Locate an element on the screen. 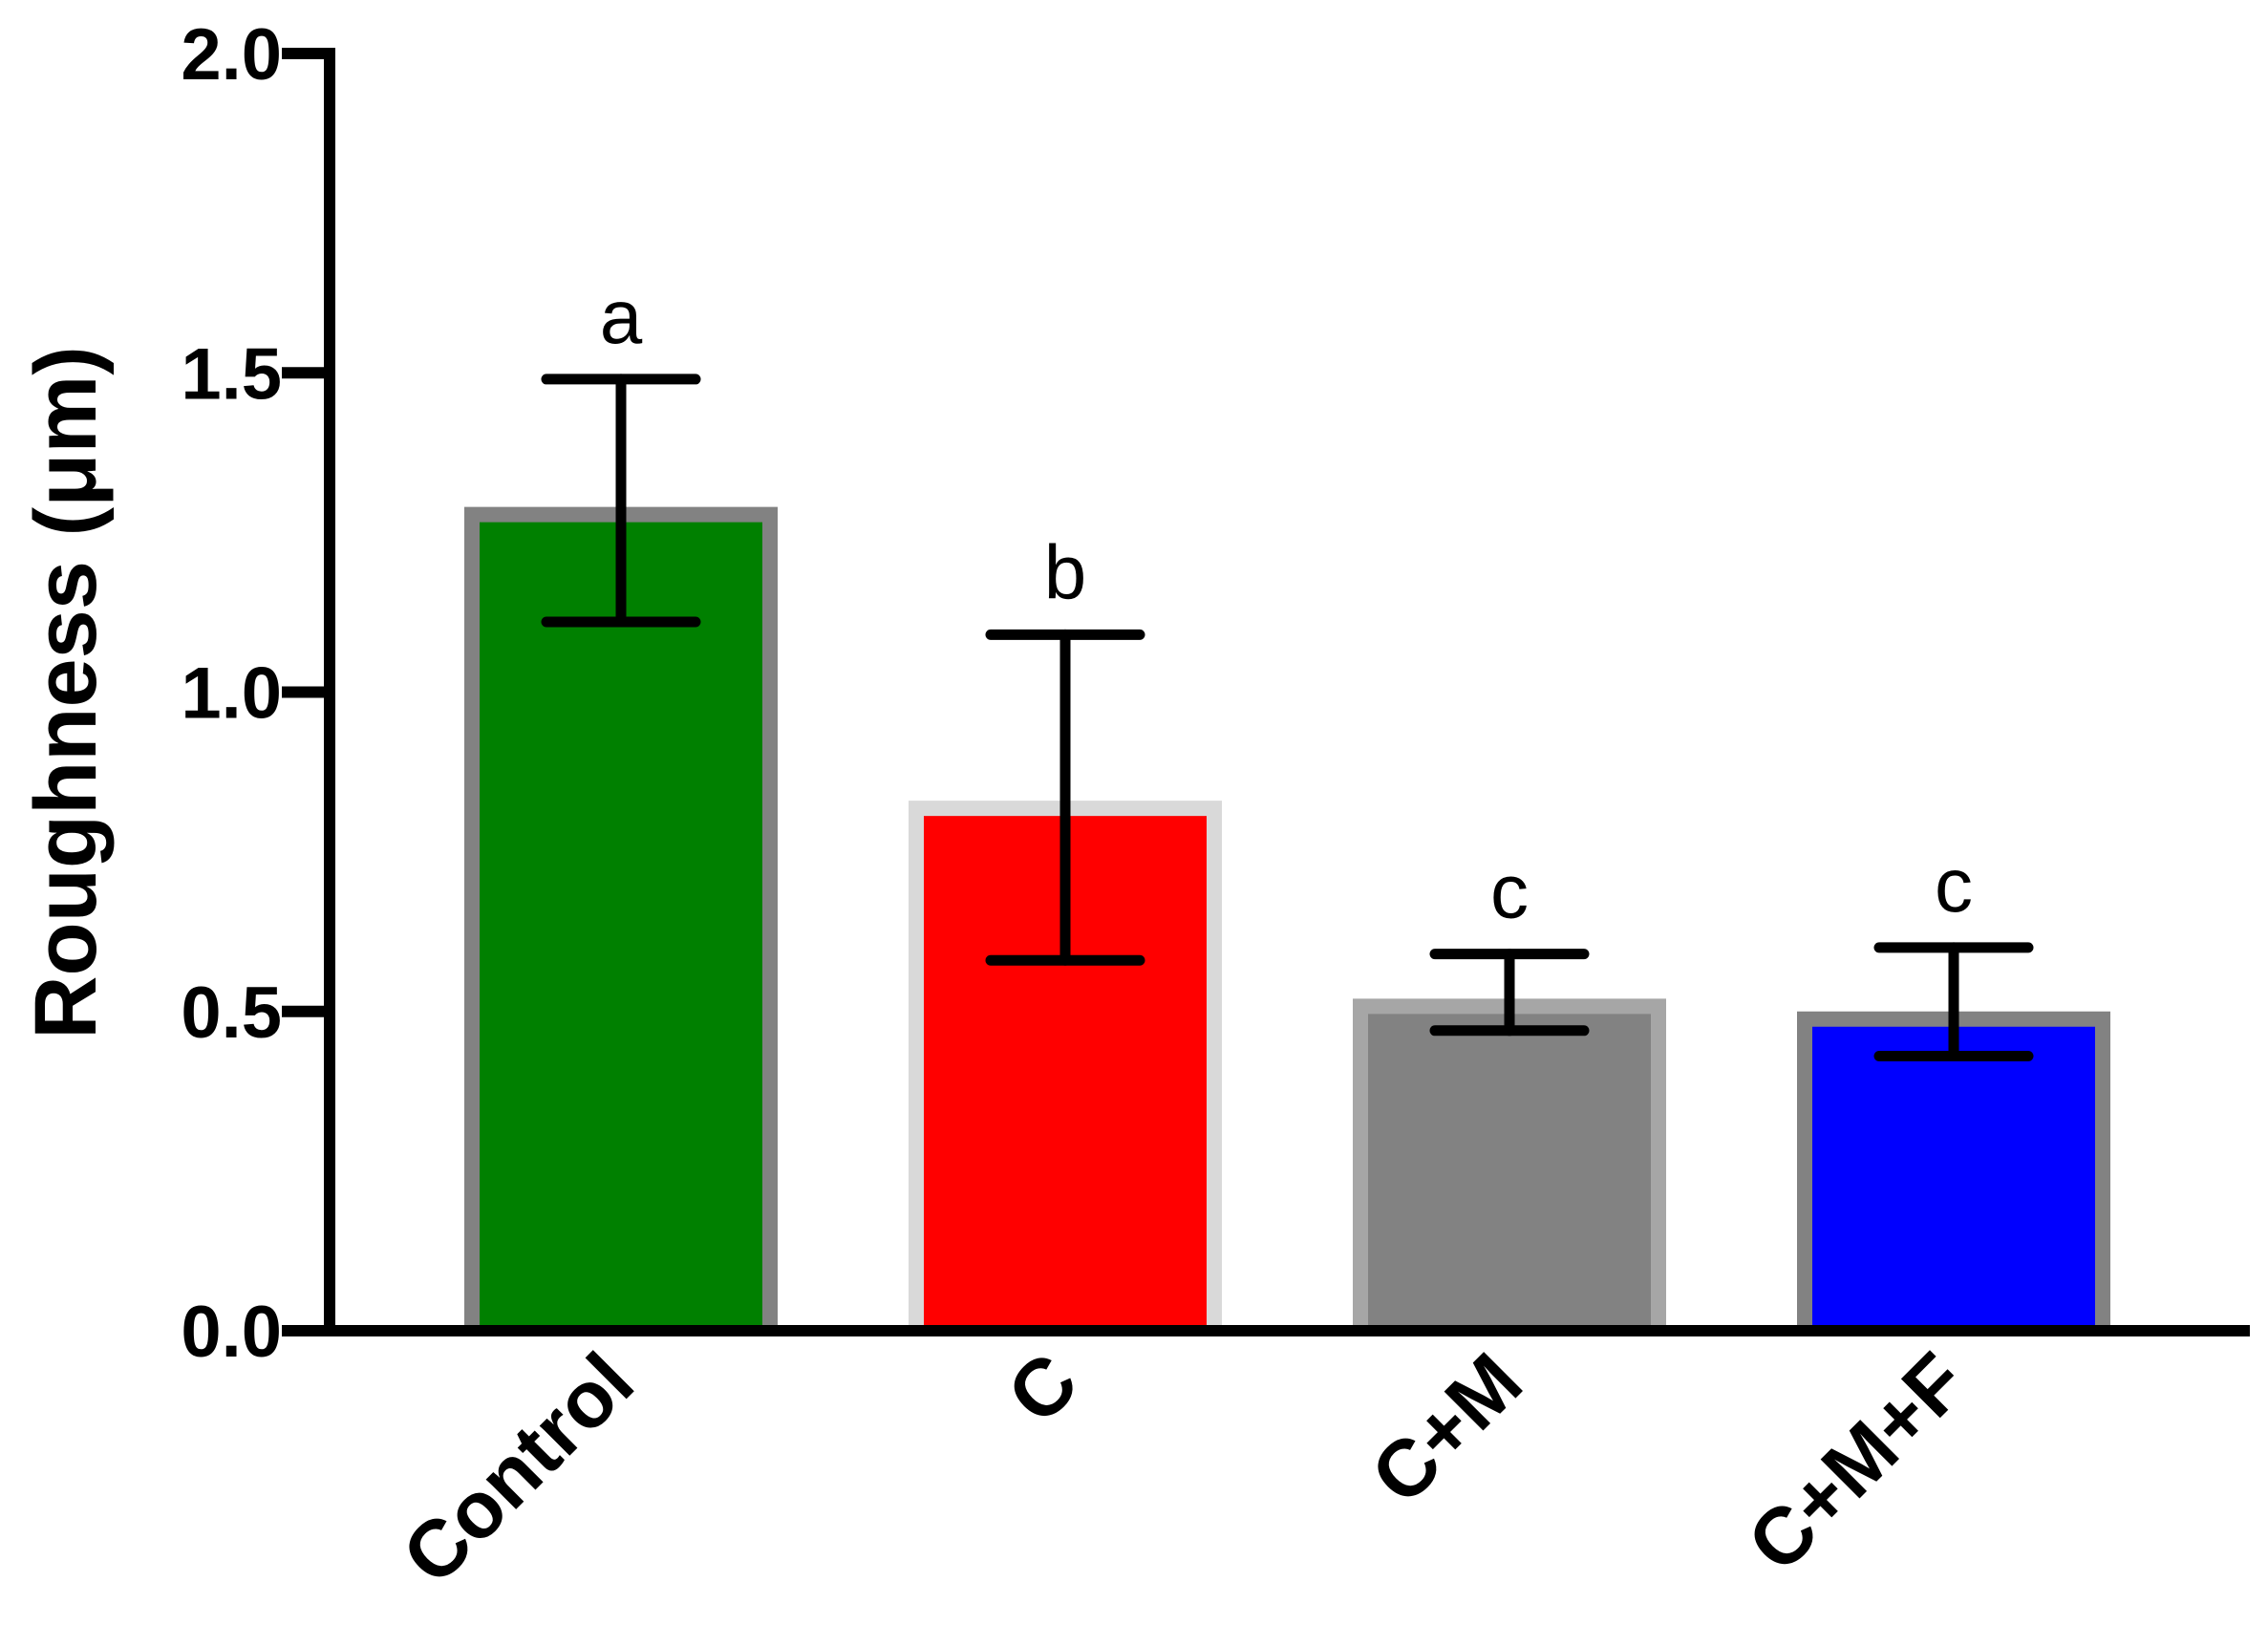  error-bar-control is located at coordinates (621, 501).